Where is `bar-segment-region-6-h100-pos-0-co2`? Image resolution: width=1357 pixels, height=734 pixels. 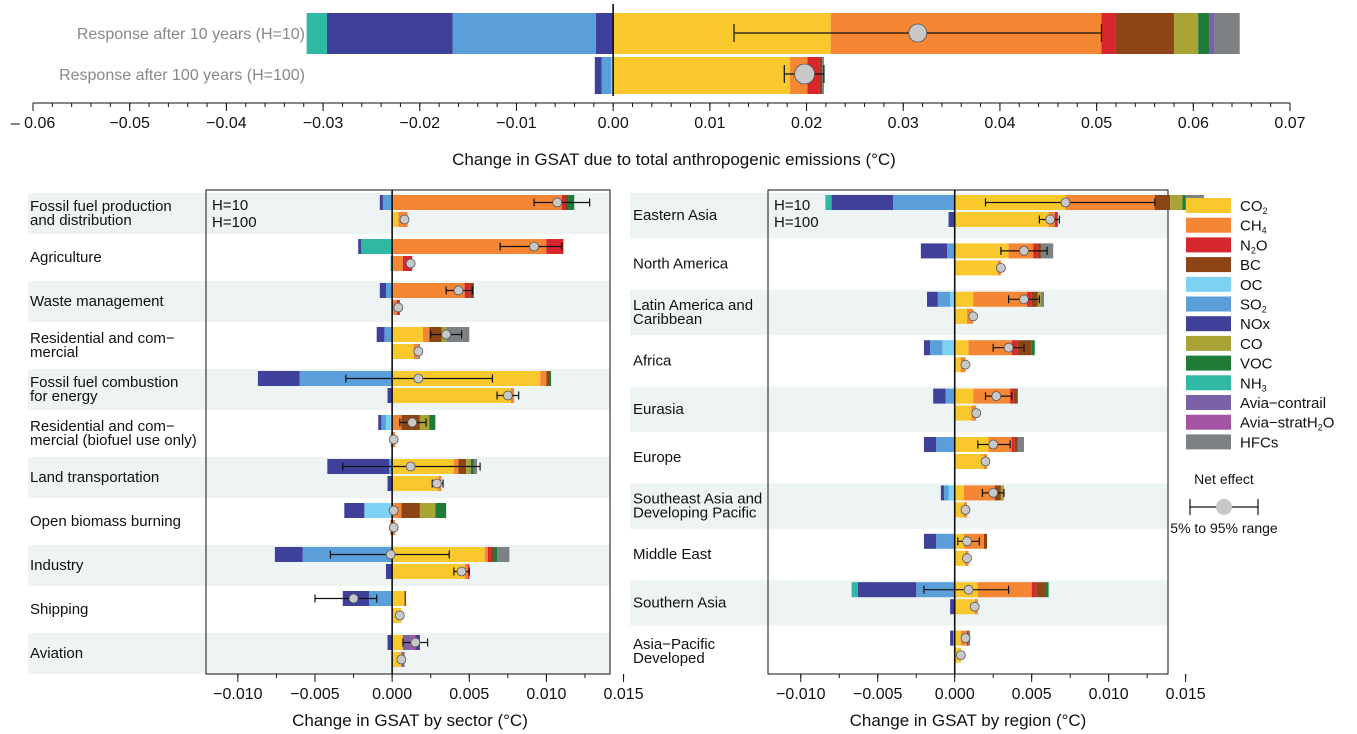
bar-segment-region-6-h100-pos-0-co2 is located at coordinates (959, 510).